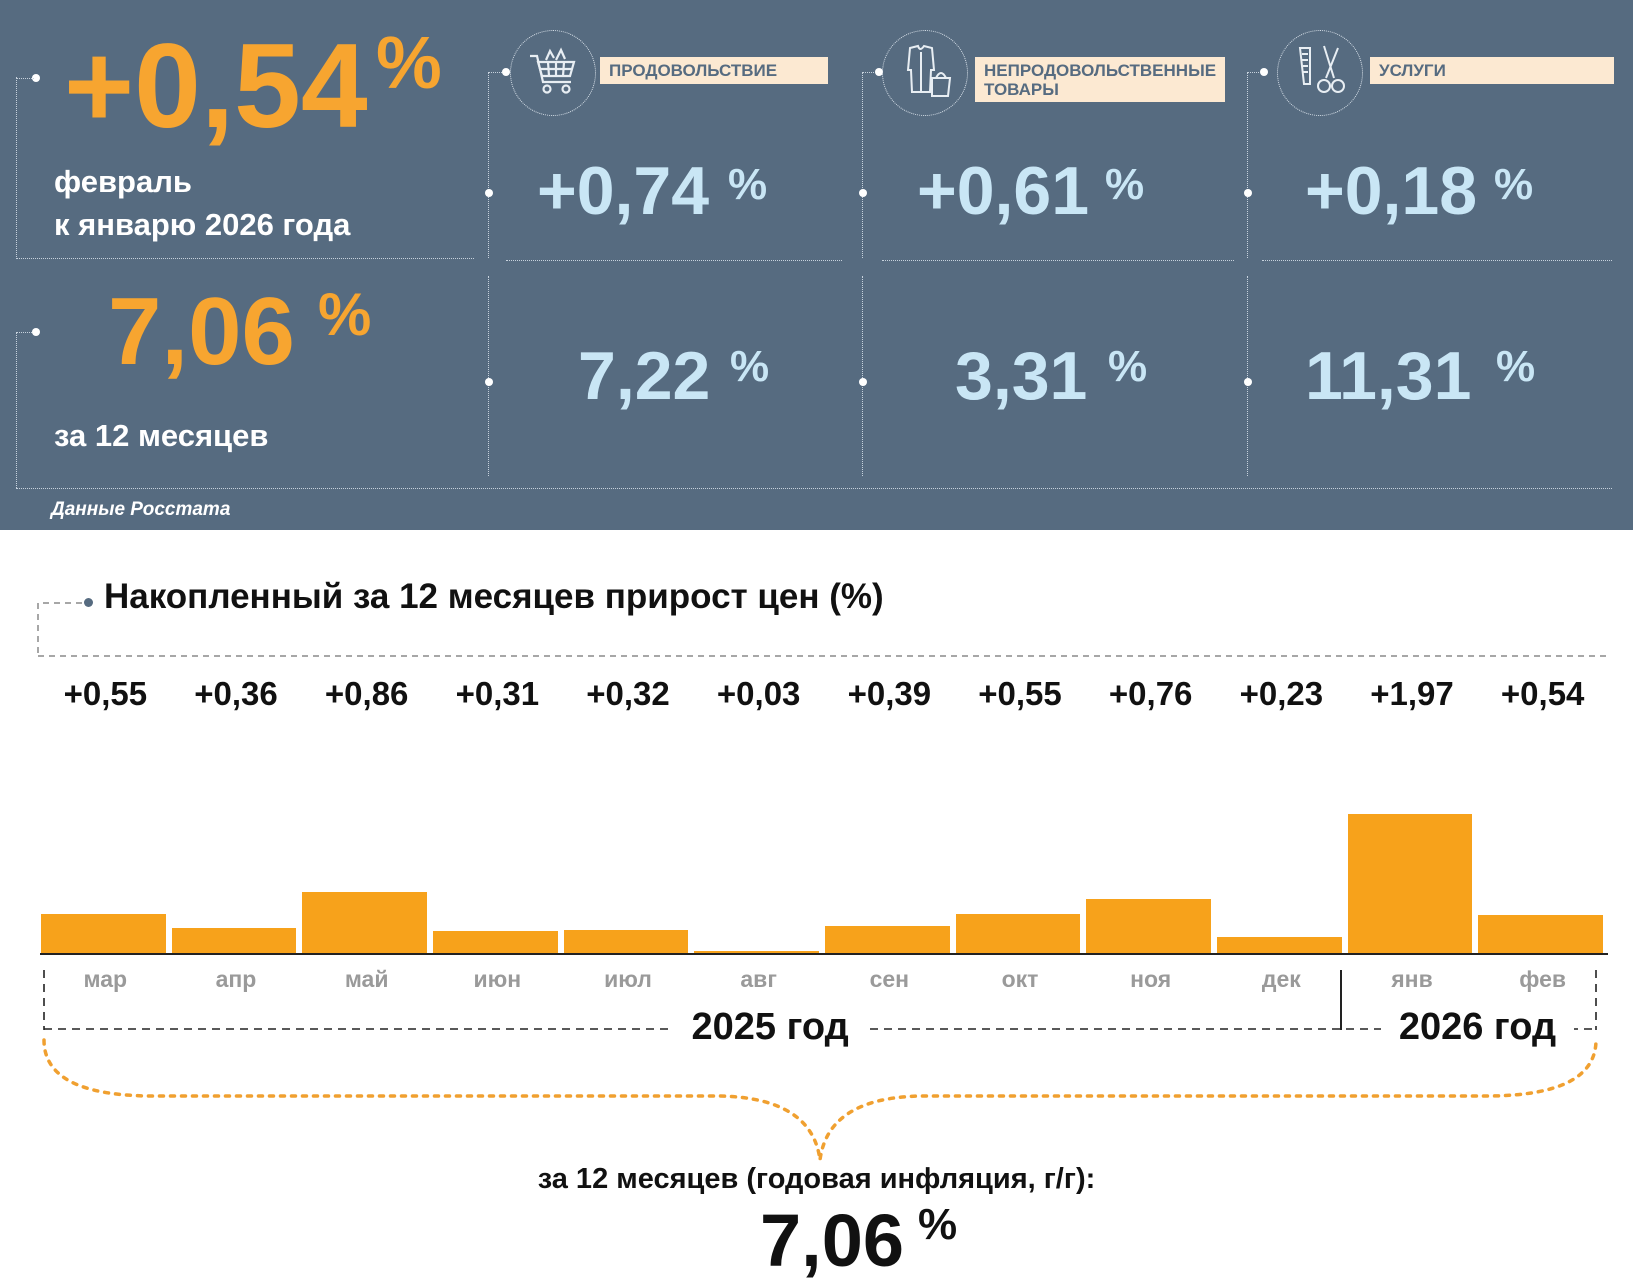 This screenshot has width=1633, height=1285. What do you see at coordinates (623, 191) in the screenshot?
I see `food-monthly-value: +0,74` at bounding box center [623, 191].